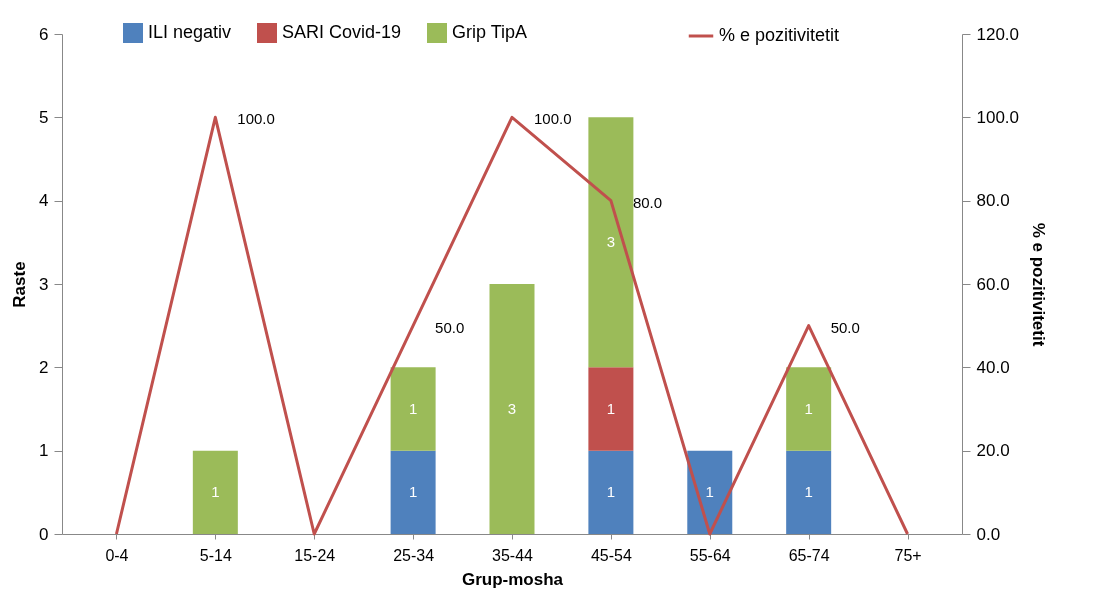  Describe the element at coordinates (993, 367) in the screenshot. I see `y2-tick-label: 40.0` at that location.